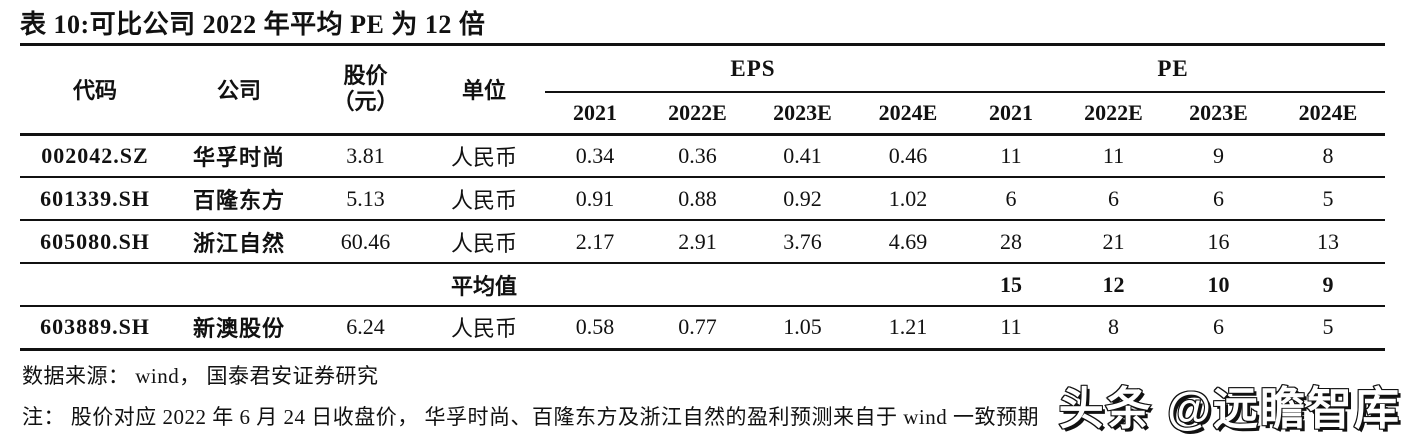  Describe the element at coordinates (1113, 114) in the screenshot. I see `year-header-pe-2022e: 2022E` at that location.